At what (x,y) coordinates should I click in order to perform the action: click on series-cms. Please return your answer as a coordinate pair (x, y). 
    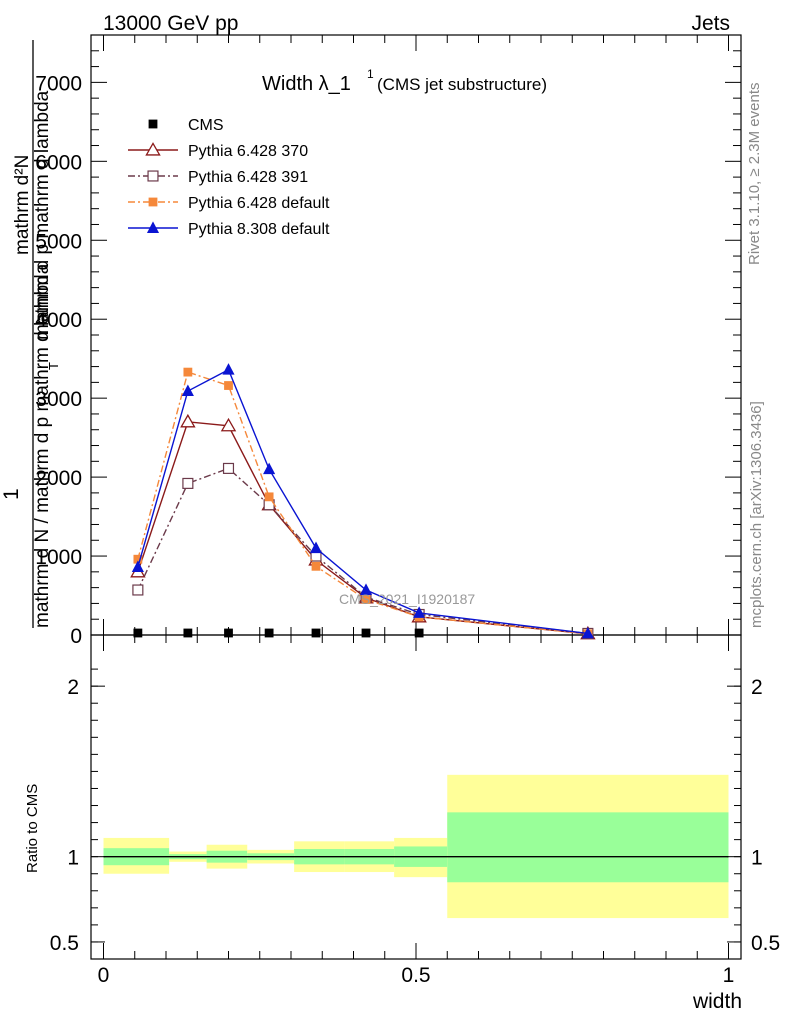
    Looking at the image, I should click on (363, 633).